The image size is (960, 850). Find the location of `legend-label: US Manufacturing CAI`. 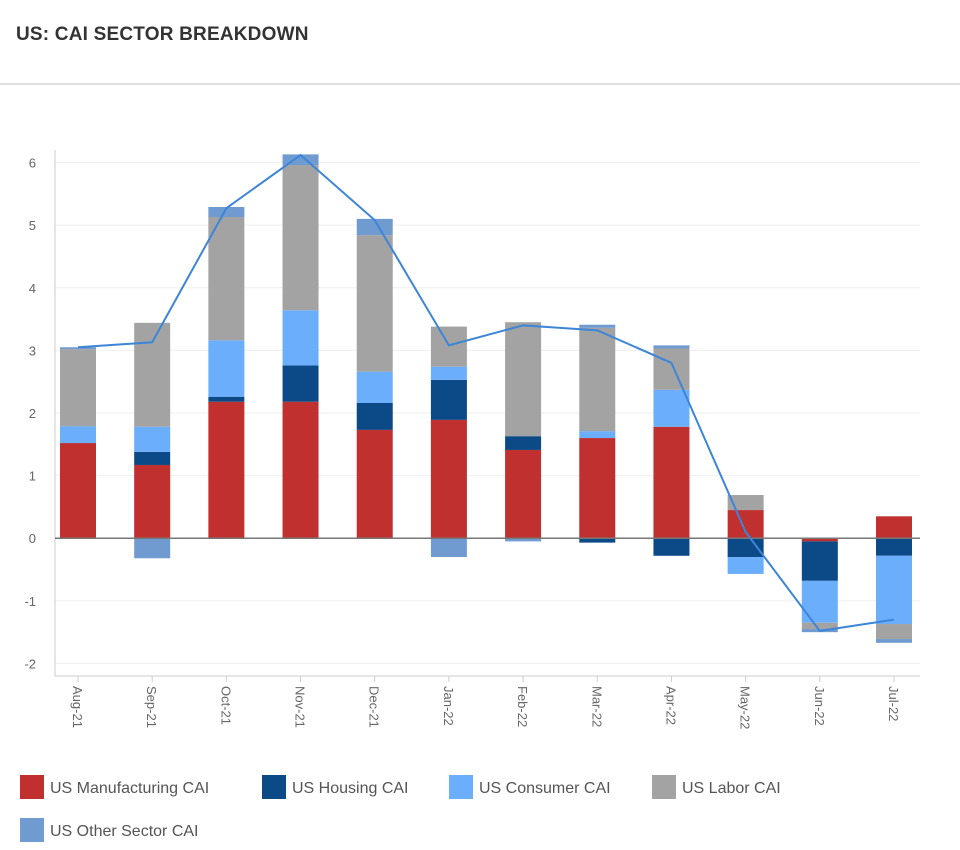

legend-label: US Manufacturing CAI is located at coordinates (129, 788).